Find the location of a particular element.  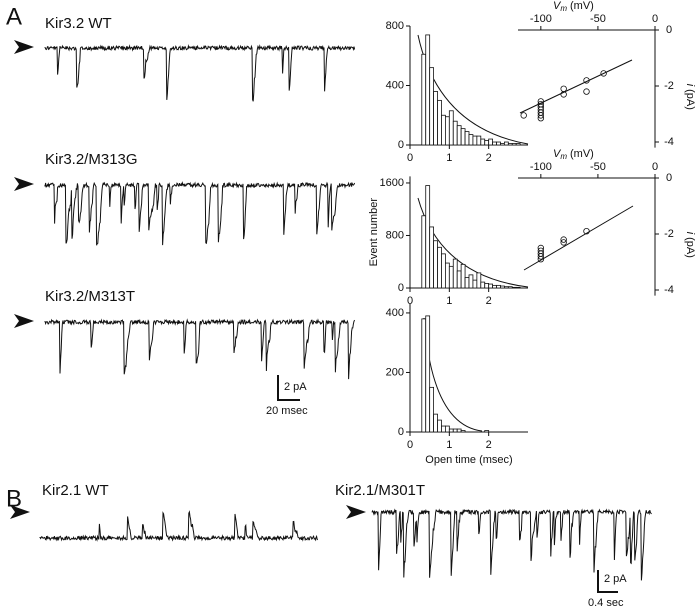

y-tick-label: 200 is located at coordinates (395, 372).